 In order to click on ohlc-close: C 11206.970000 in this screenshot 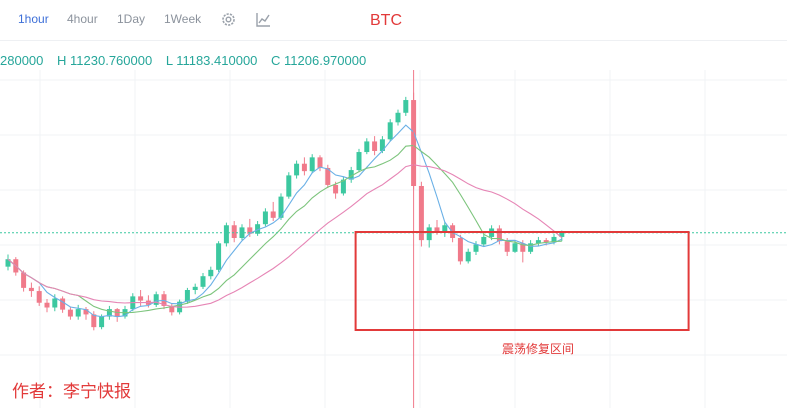, I will do `click(319, 60)`.